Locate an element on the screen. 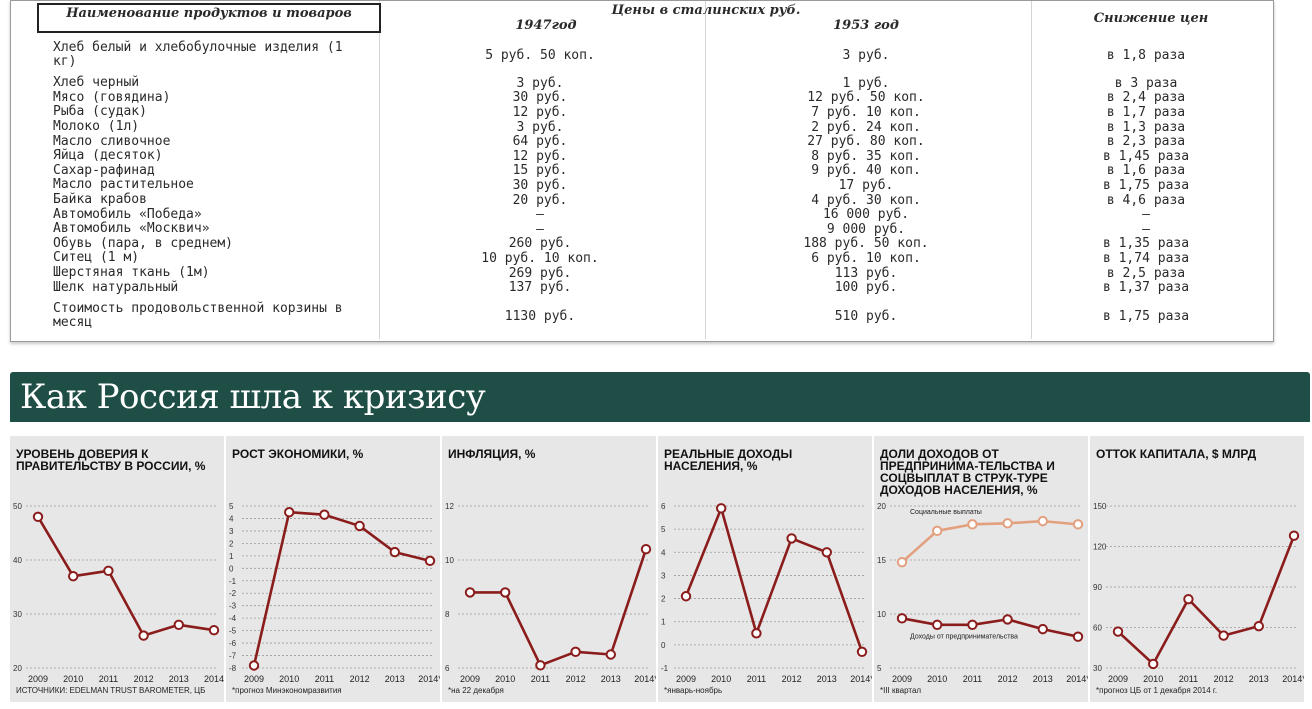 The width and height of the screenshot is (1312, 709). table-row: Автомобиль «Победа» — 16 000 руб. — is located at coordinates (642, 214).